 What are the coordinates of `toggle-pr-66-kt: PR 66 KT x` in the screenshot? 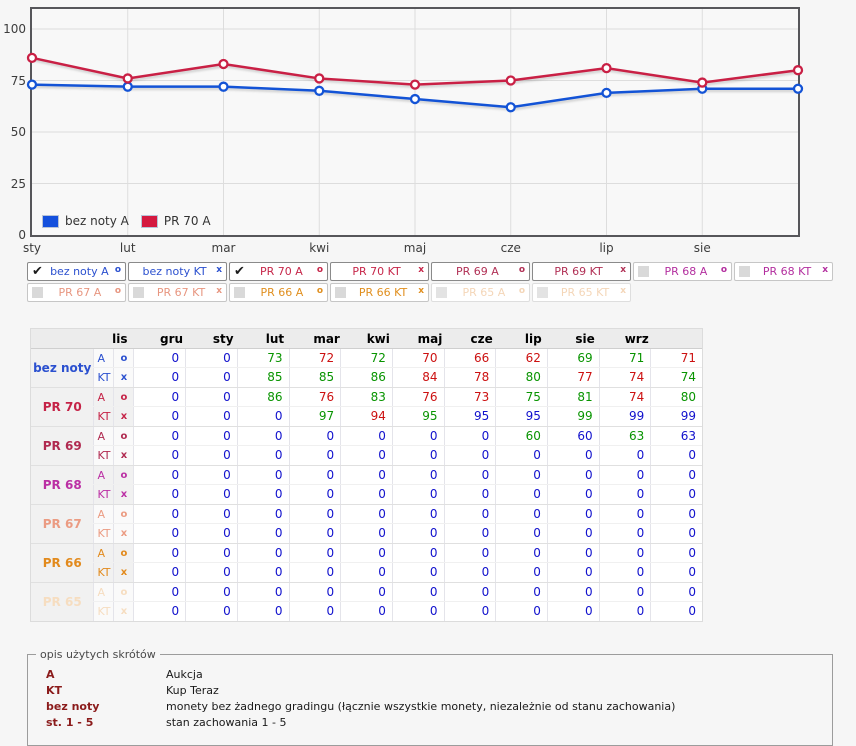 It's located at (379, 292).